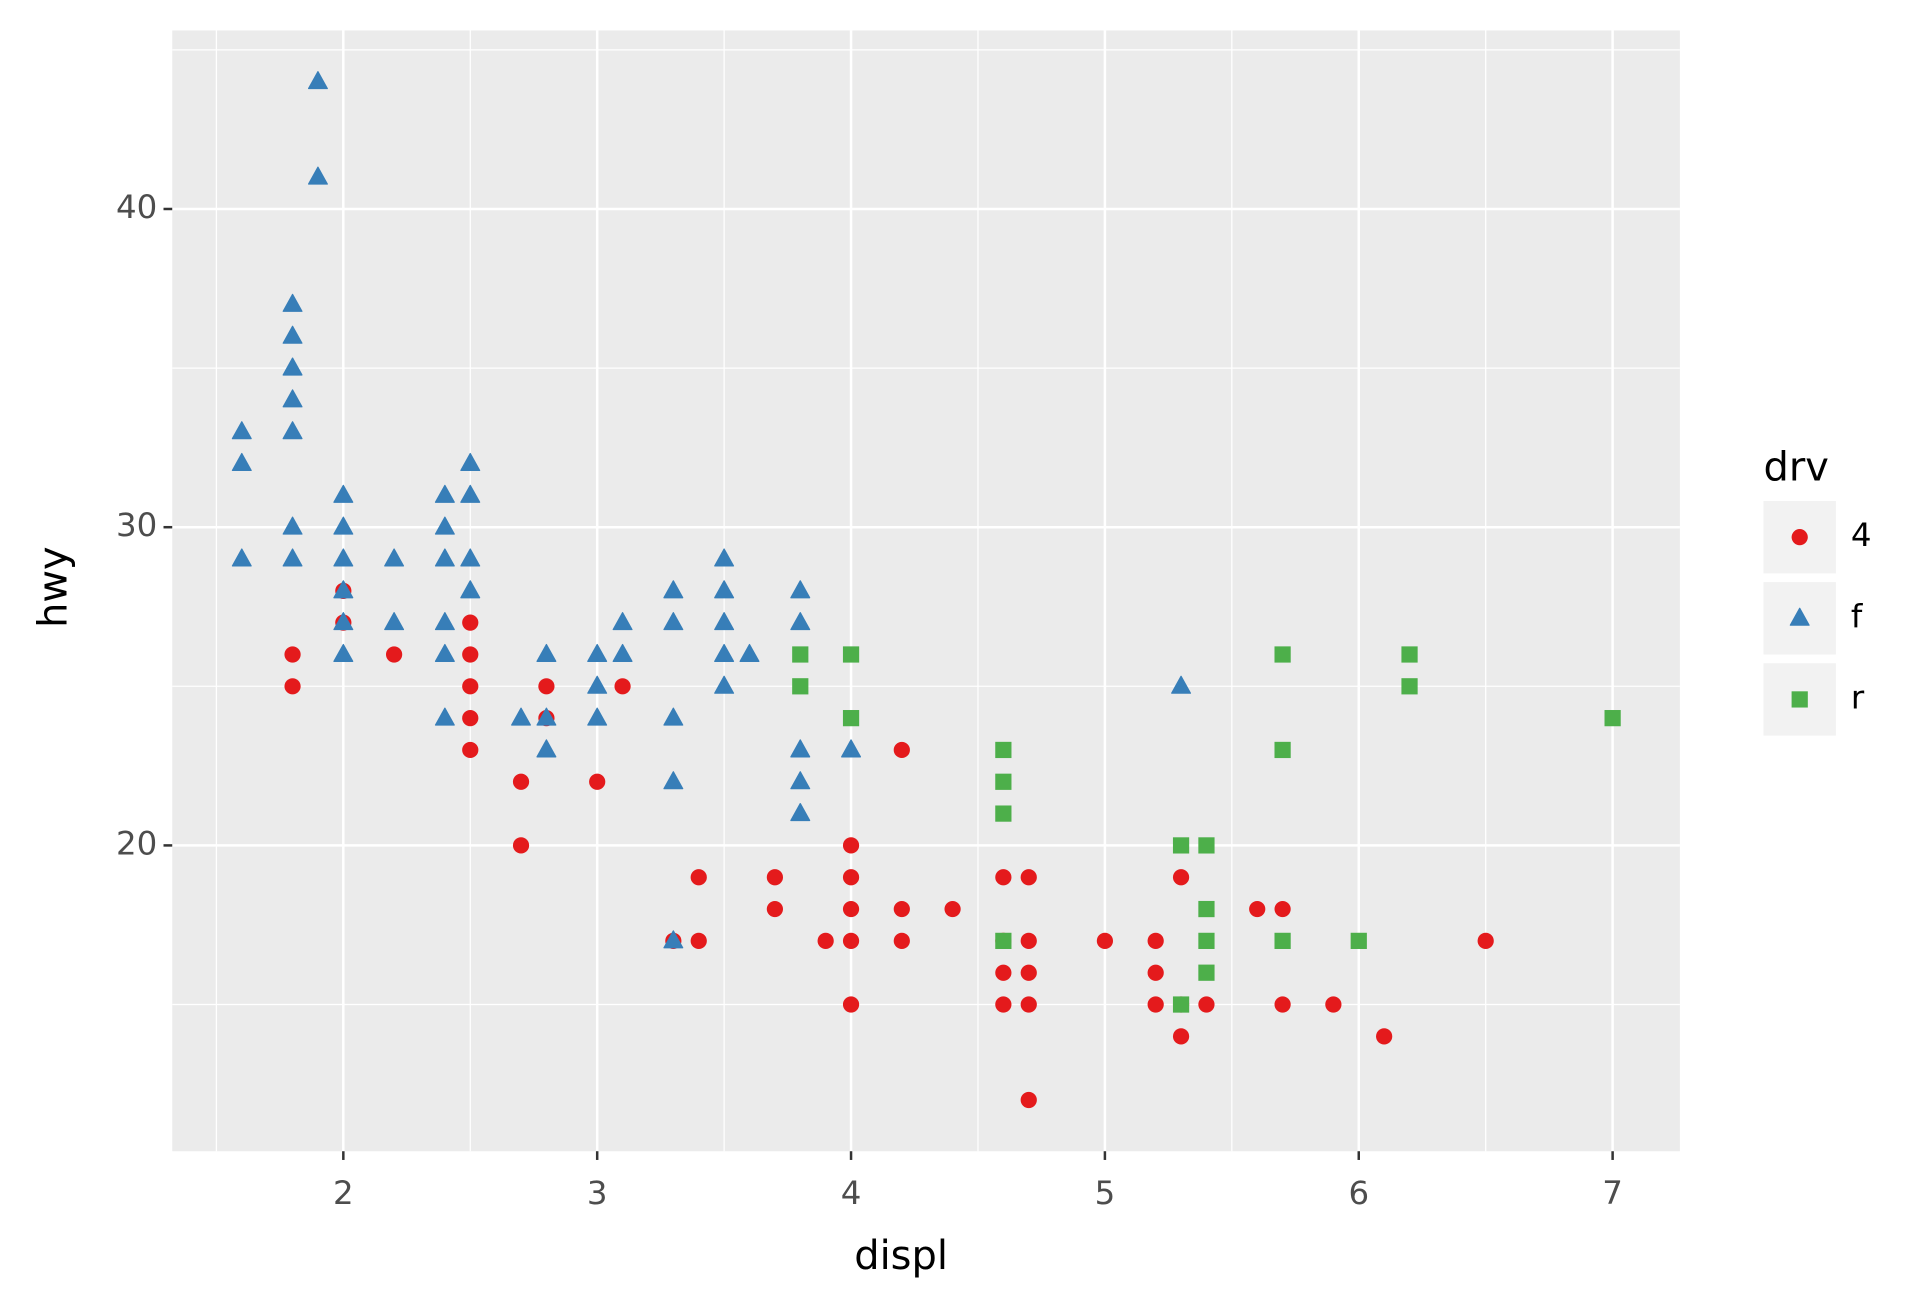 The height and width of the screenshot is (1299, 1932). What do you see at coordinates (136, 843) in the screenshot?
I see `y-tick-label: 20` at bounding box center [136, 843].